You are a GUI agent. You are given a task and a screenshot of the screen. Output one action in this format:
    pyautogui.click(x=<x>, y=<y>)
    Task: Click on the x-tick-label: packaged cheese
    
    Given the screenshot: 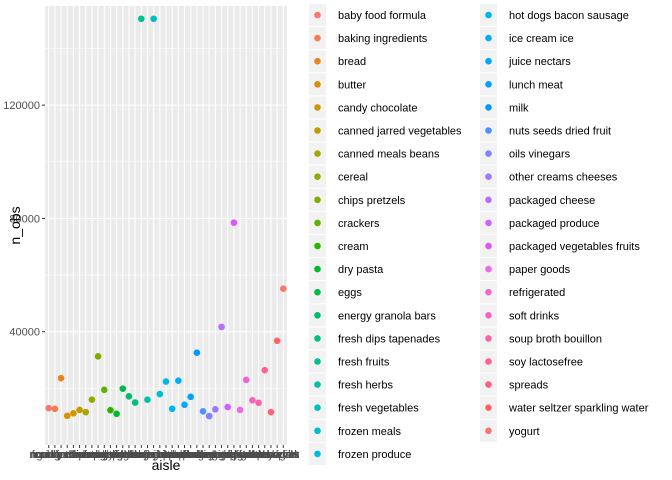 What is the action you would take?
    pyautogui.click(x=221, y=455)
    